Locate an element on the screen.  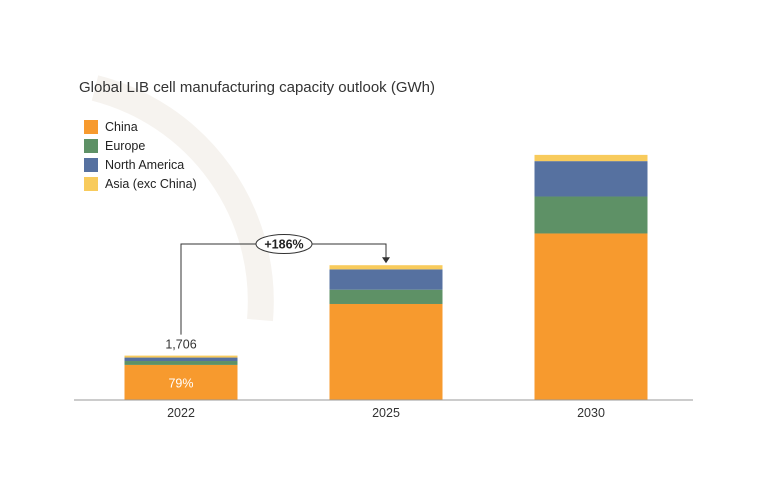
data-label-china-share-2022: 79% is located at coordinates (180, 383).